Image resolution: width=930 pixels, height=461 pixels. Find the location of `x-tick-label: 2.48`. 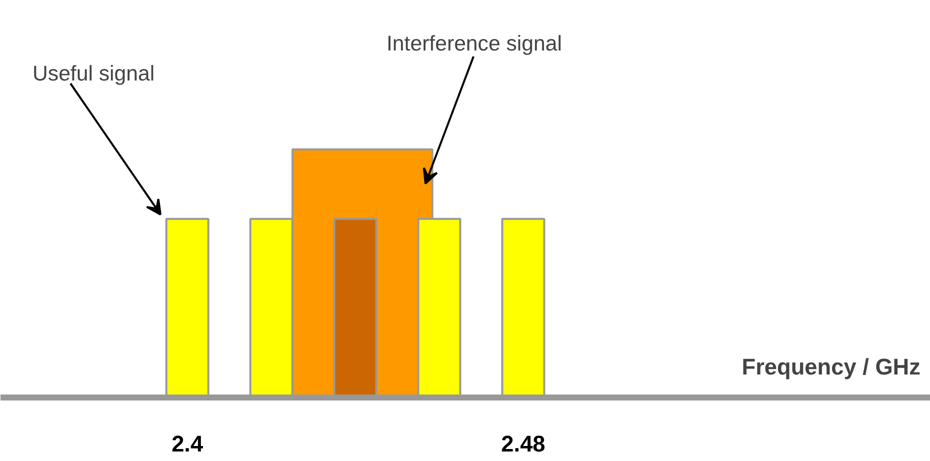

x-tick-label: 2.48 is located at coordinates (523, 443).